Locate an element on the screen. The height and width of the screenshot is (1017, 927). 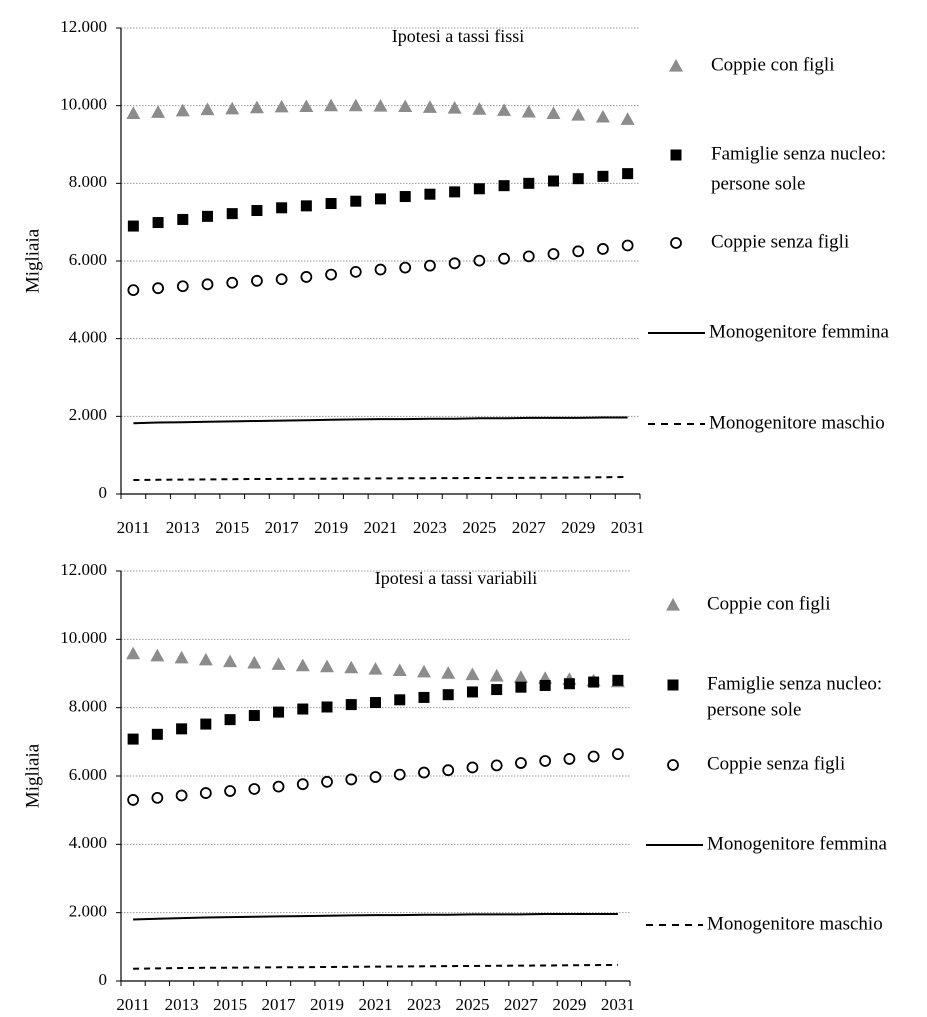
chart2-x-tick-label: 2017 is located at coordinates (279, 1003).